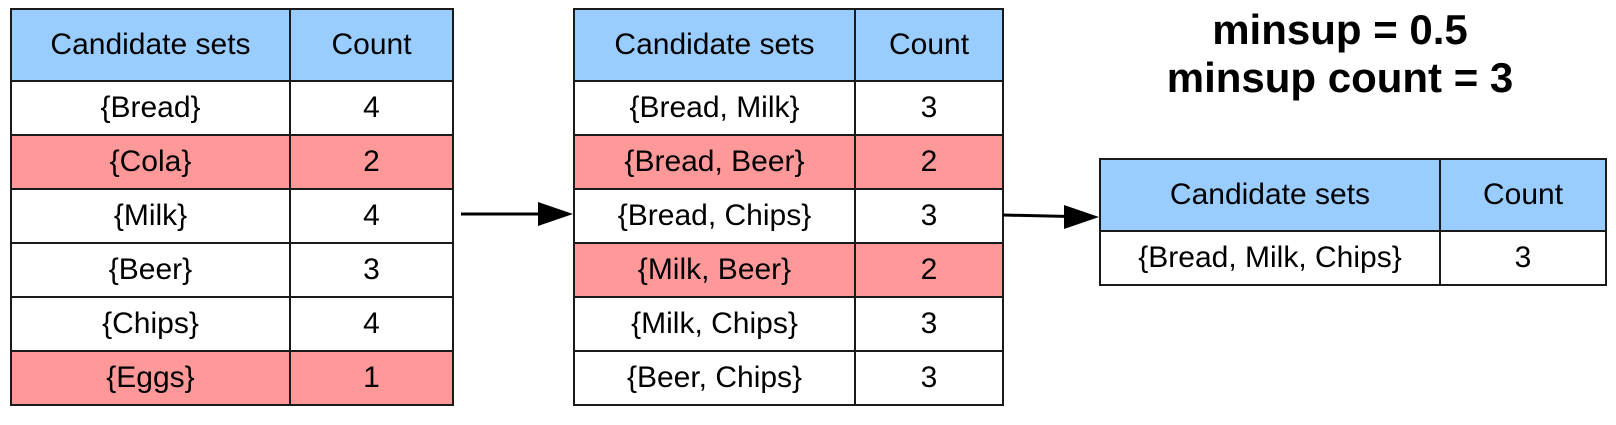 This screenshot has height=425, width=1616. What do you see at coordinates (714, 324) in the screenshot?
I see `set-cell: {Milk, Chips}` at bounding box center [714, 324].